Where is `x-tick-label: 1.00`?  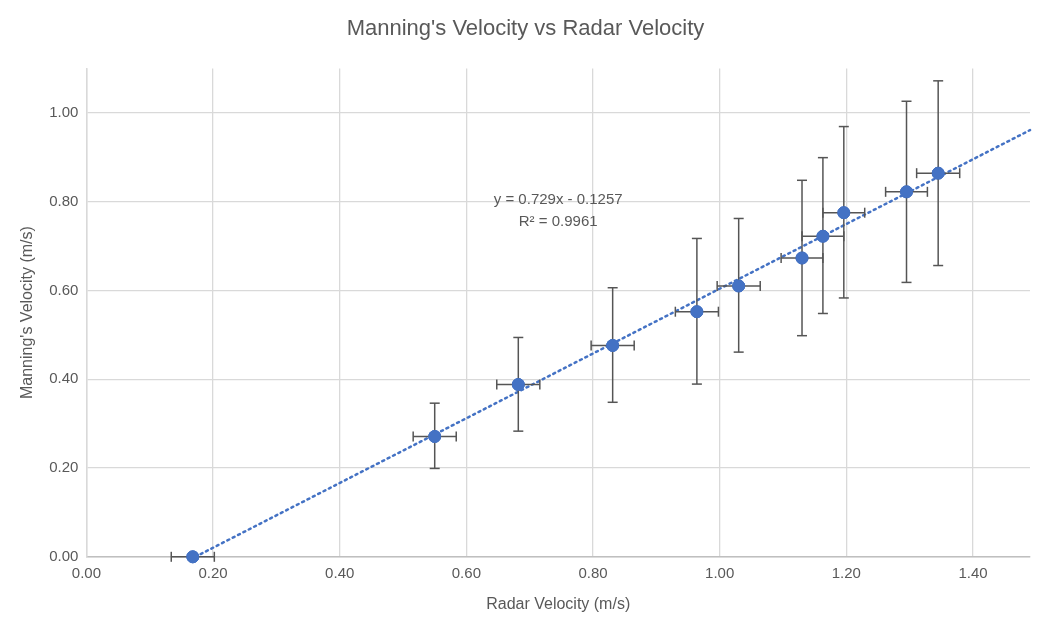 x-tick-label: 1.00 is located at coordinates (720, 572).